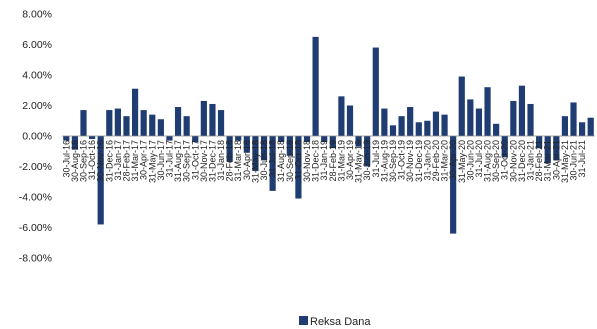 The width and height of the screenshot is (597, 329). I want to click on x-tick-label: 30-Sep-19, so click(393, 161).